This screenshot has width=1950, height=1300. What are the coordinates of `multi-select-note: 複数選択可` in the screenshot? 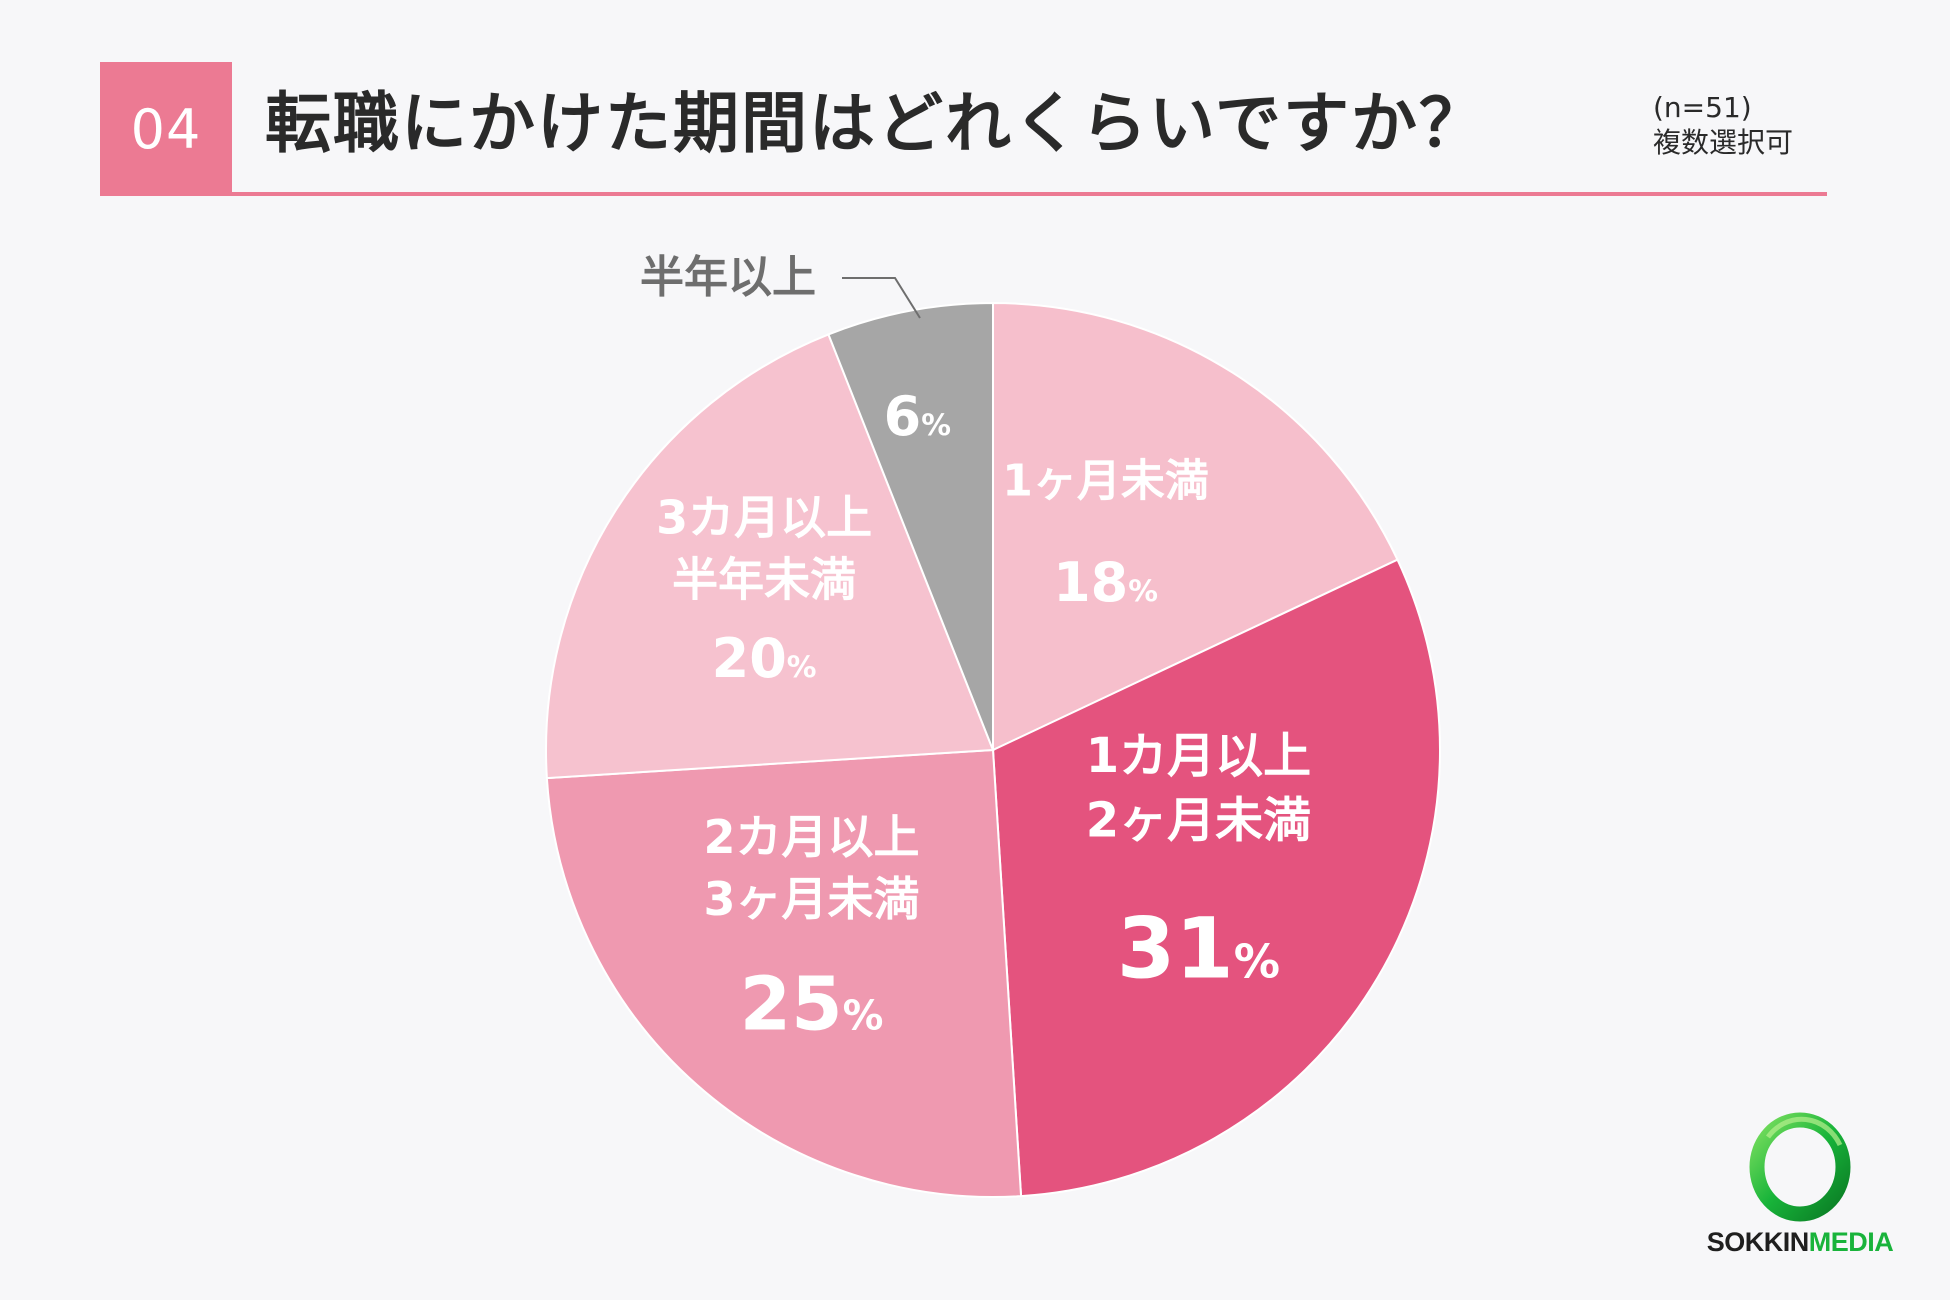 It's located at (1723, 142).